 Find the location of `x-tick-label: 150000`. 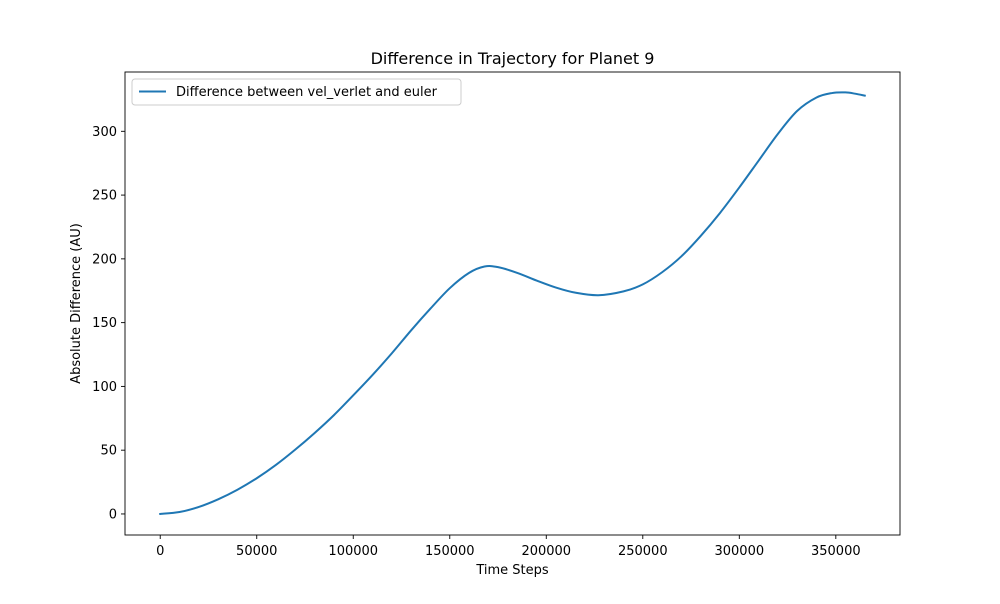

x-tick-label: 150000 is located at coordinates (450, 551).